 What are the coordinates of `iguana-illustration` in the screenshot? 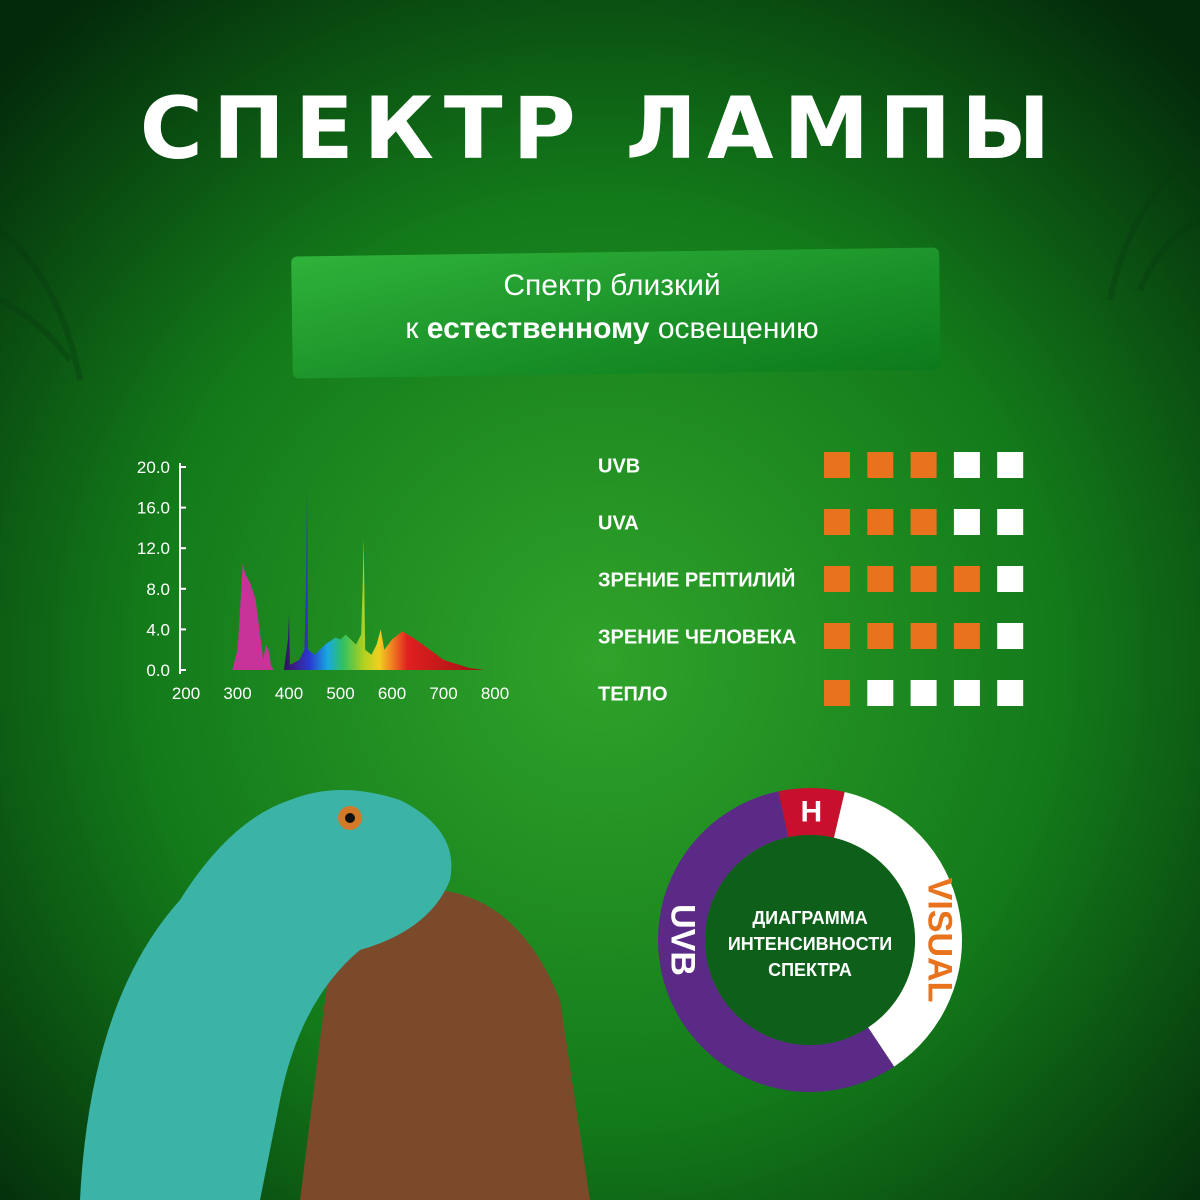 It's located at (335, 995).